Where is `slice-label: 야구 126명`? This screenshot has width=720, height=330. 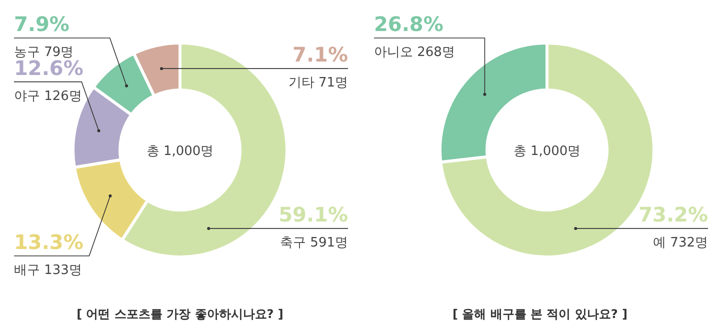
slice-label: 야구 126명 is located at coordinates (48, 96).